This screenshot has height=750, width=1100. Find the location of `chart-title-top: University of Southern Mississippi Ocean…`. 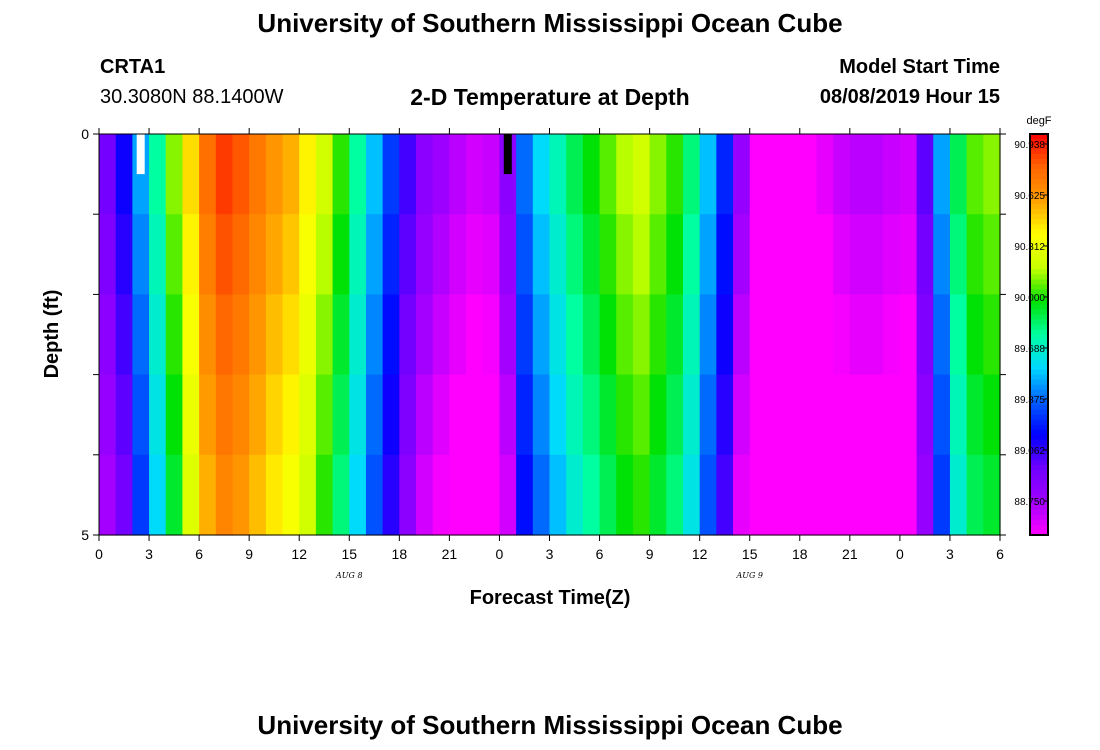

chart-title-top: University of Southern Mississippi Ocean… is located at coordinates (550, 23).